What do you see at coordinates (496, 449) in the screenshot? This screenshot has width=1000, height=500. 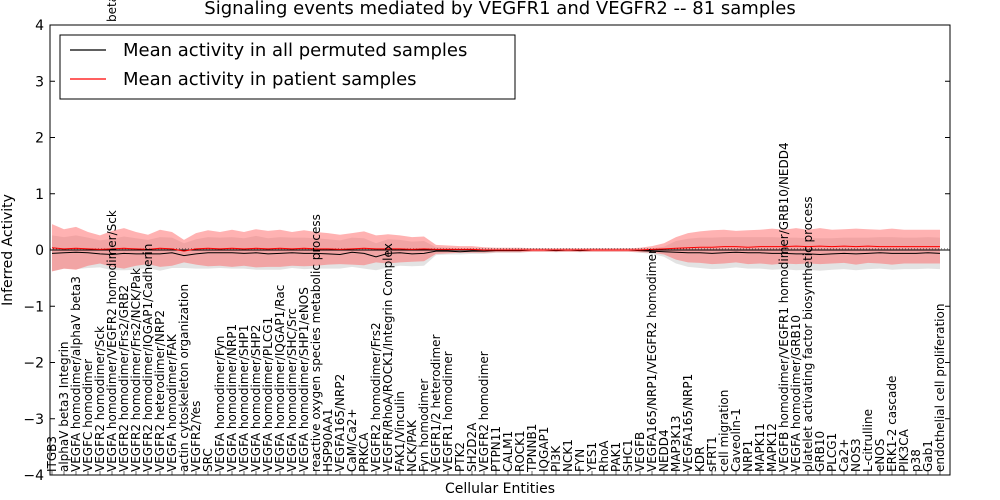 I see `x-tick-label: PTPN11` at bounding box center [496, 449].